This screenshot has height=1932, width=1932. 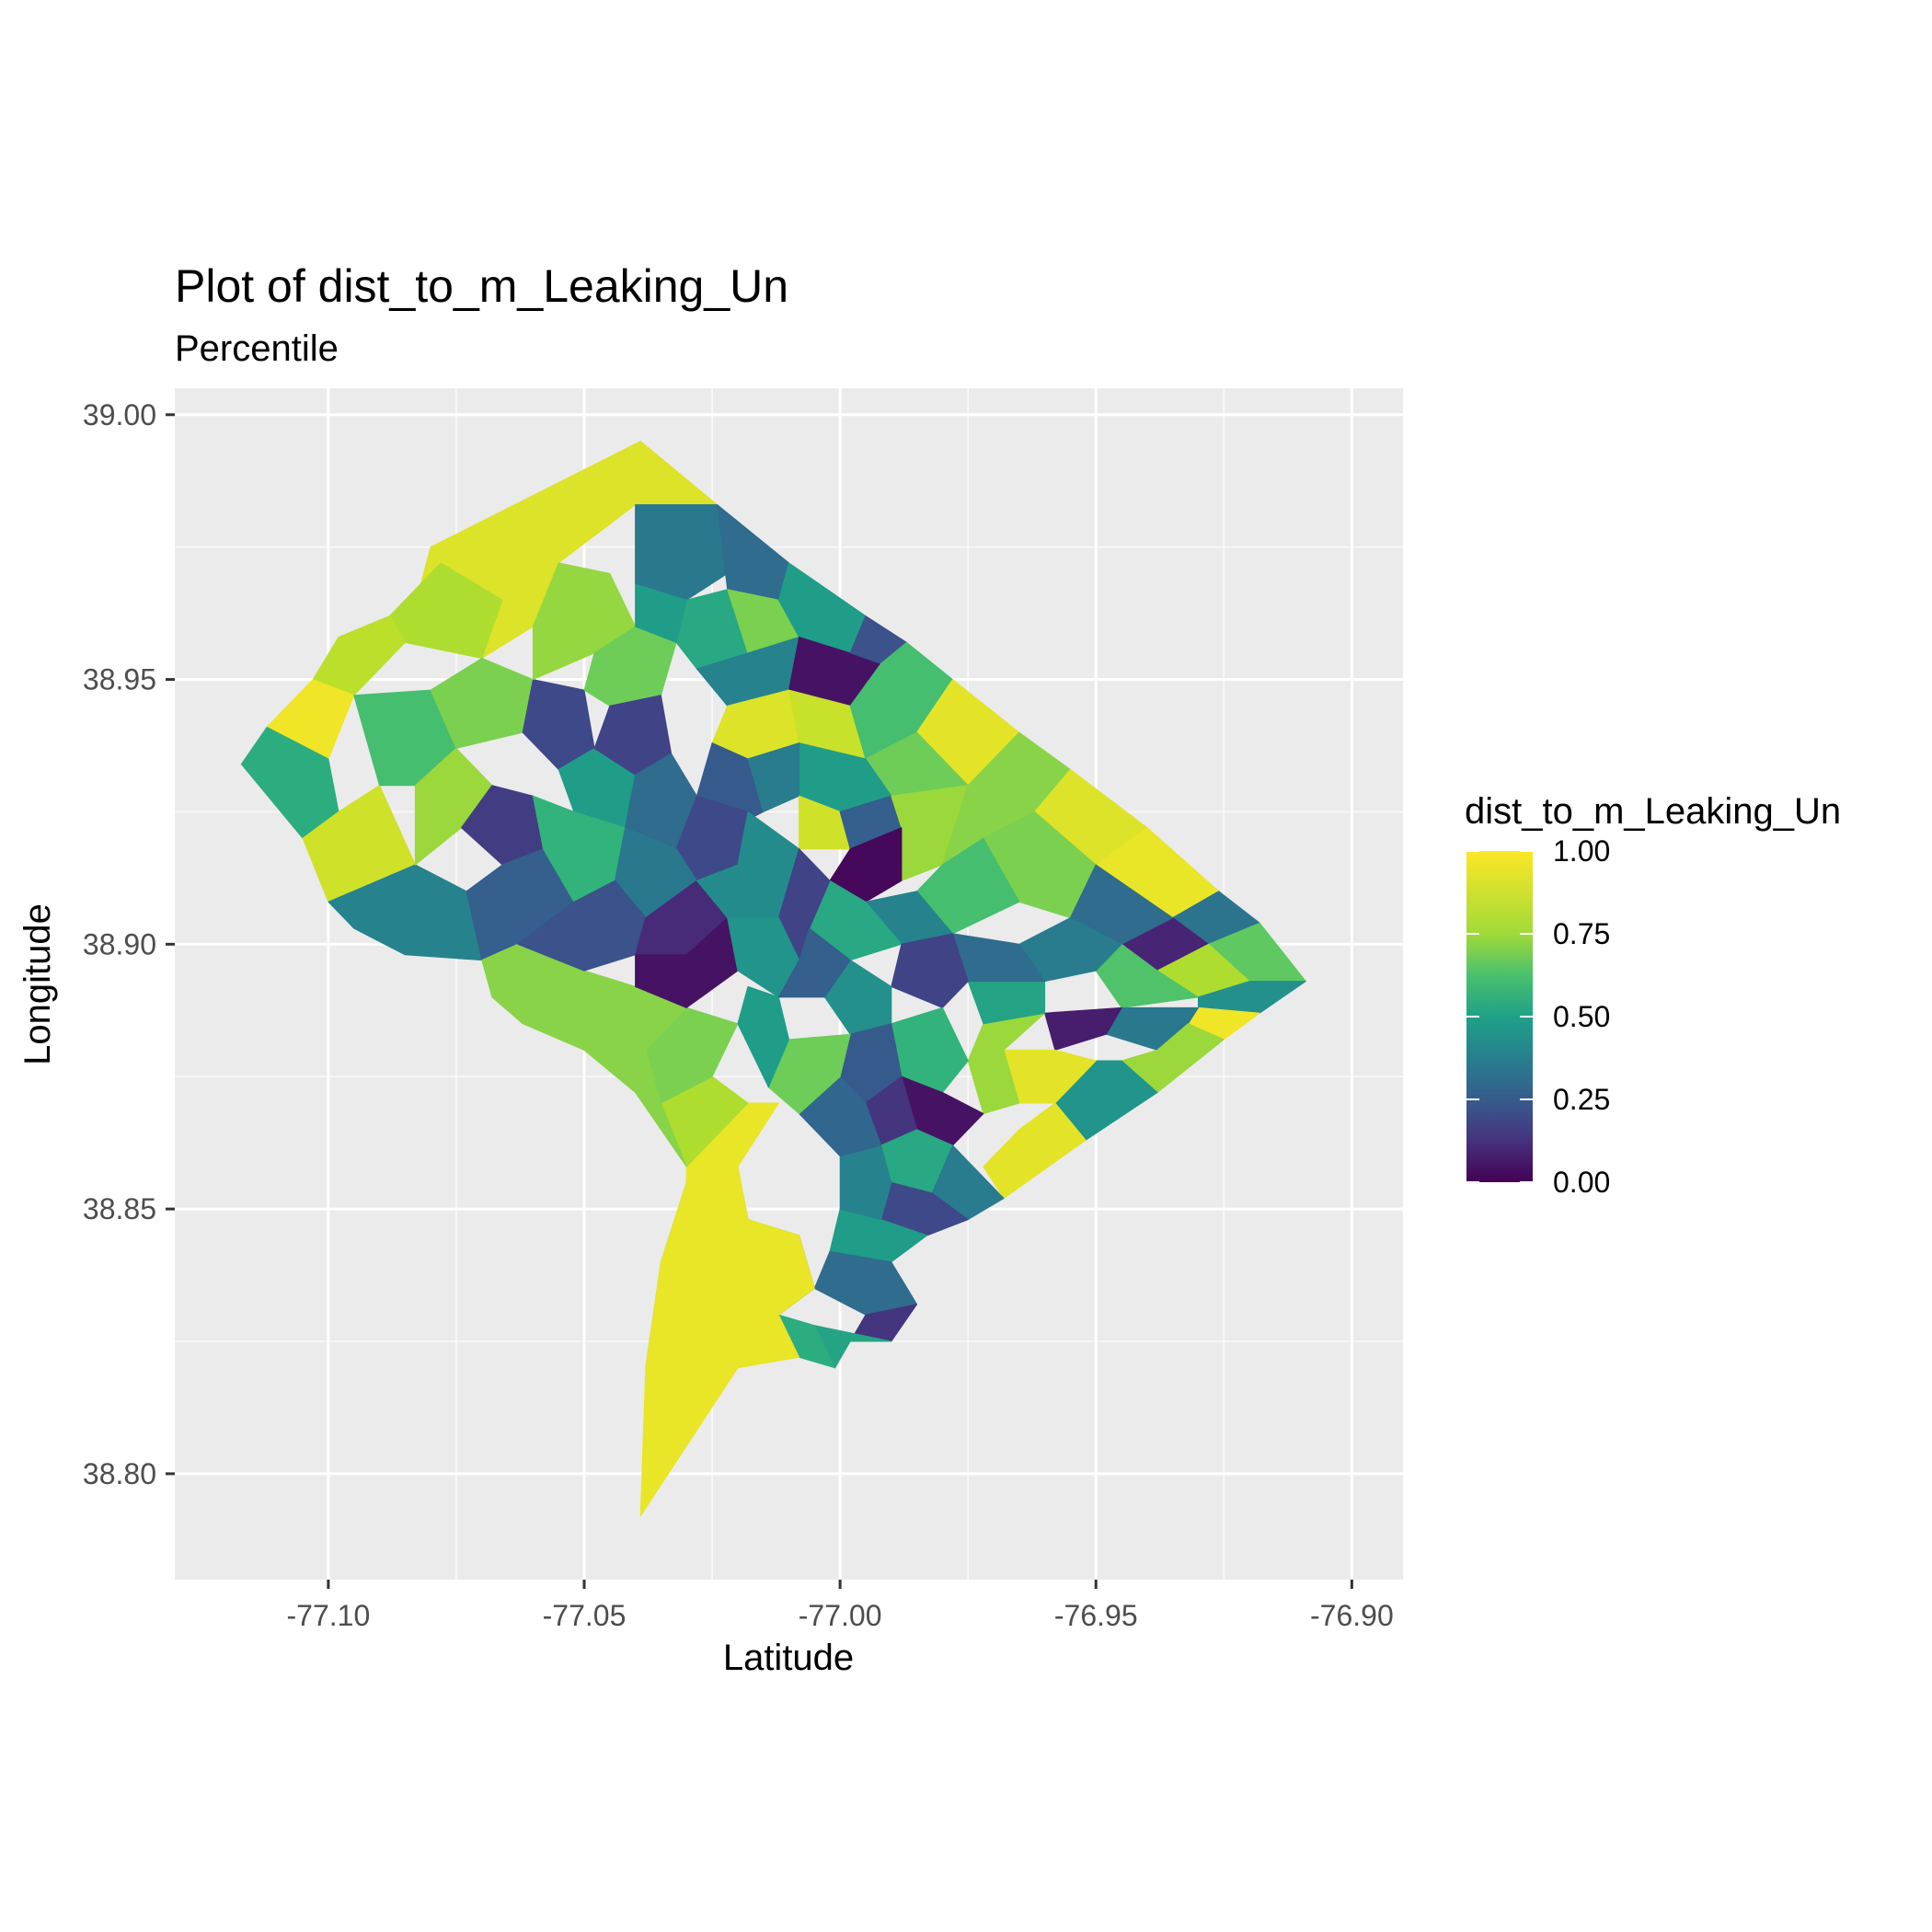 What do you see at coordinates (585, 1615) in the screenshot?
I see `x-tick-label: -77.05` at bounding box center [585, 1615].